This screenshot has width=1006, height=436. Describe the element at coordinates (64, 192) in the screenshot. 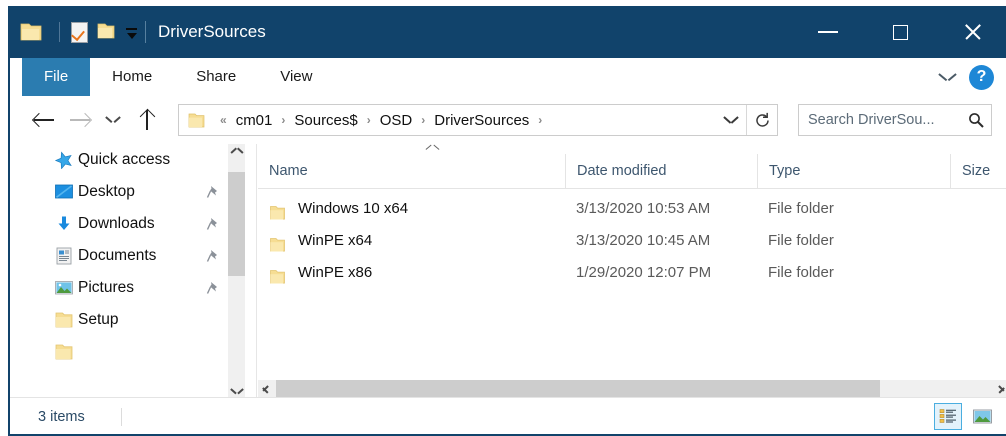

I see `desktop-icon` at that location.